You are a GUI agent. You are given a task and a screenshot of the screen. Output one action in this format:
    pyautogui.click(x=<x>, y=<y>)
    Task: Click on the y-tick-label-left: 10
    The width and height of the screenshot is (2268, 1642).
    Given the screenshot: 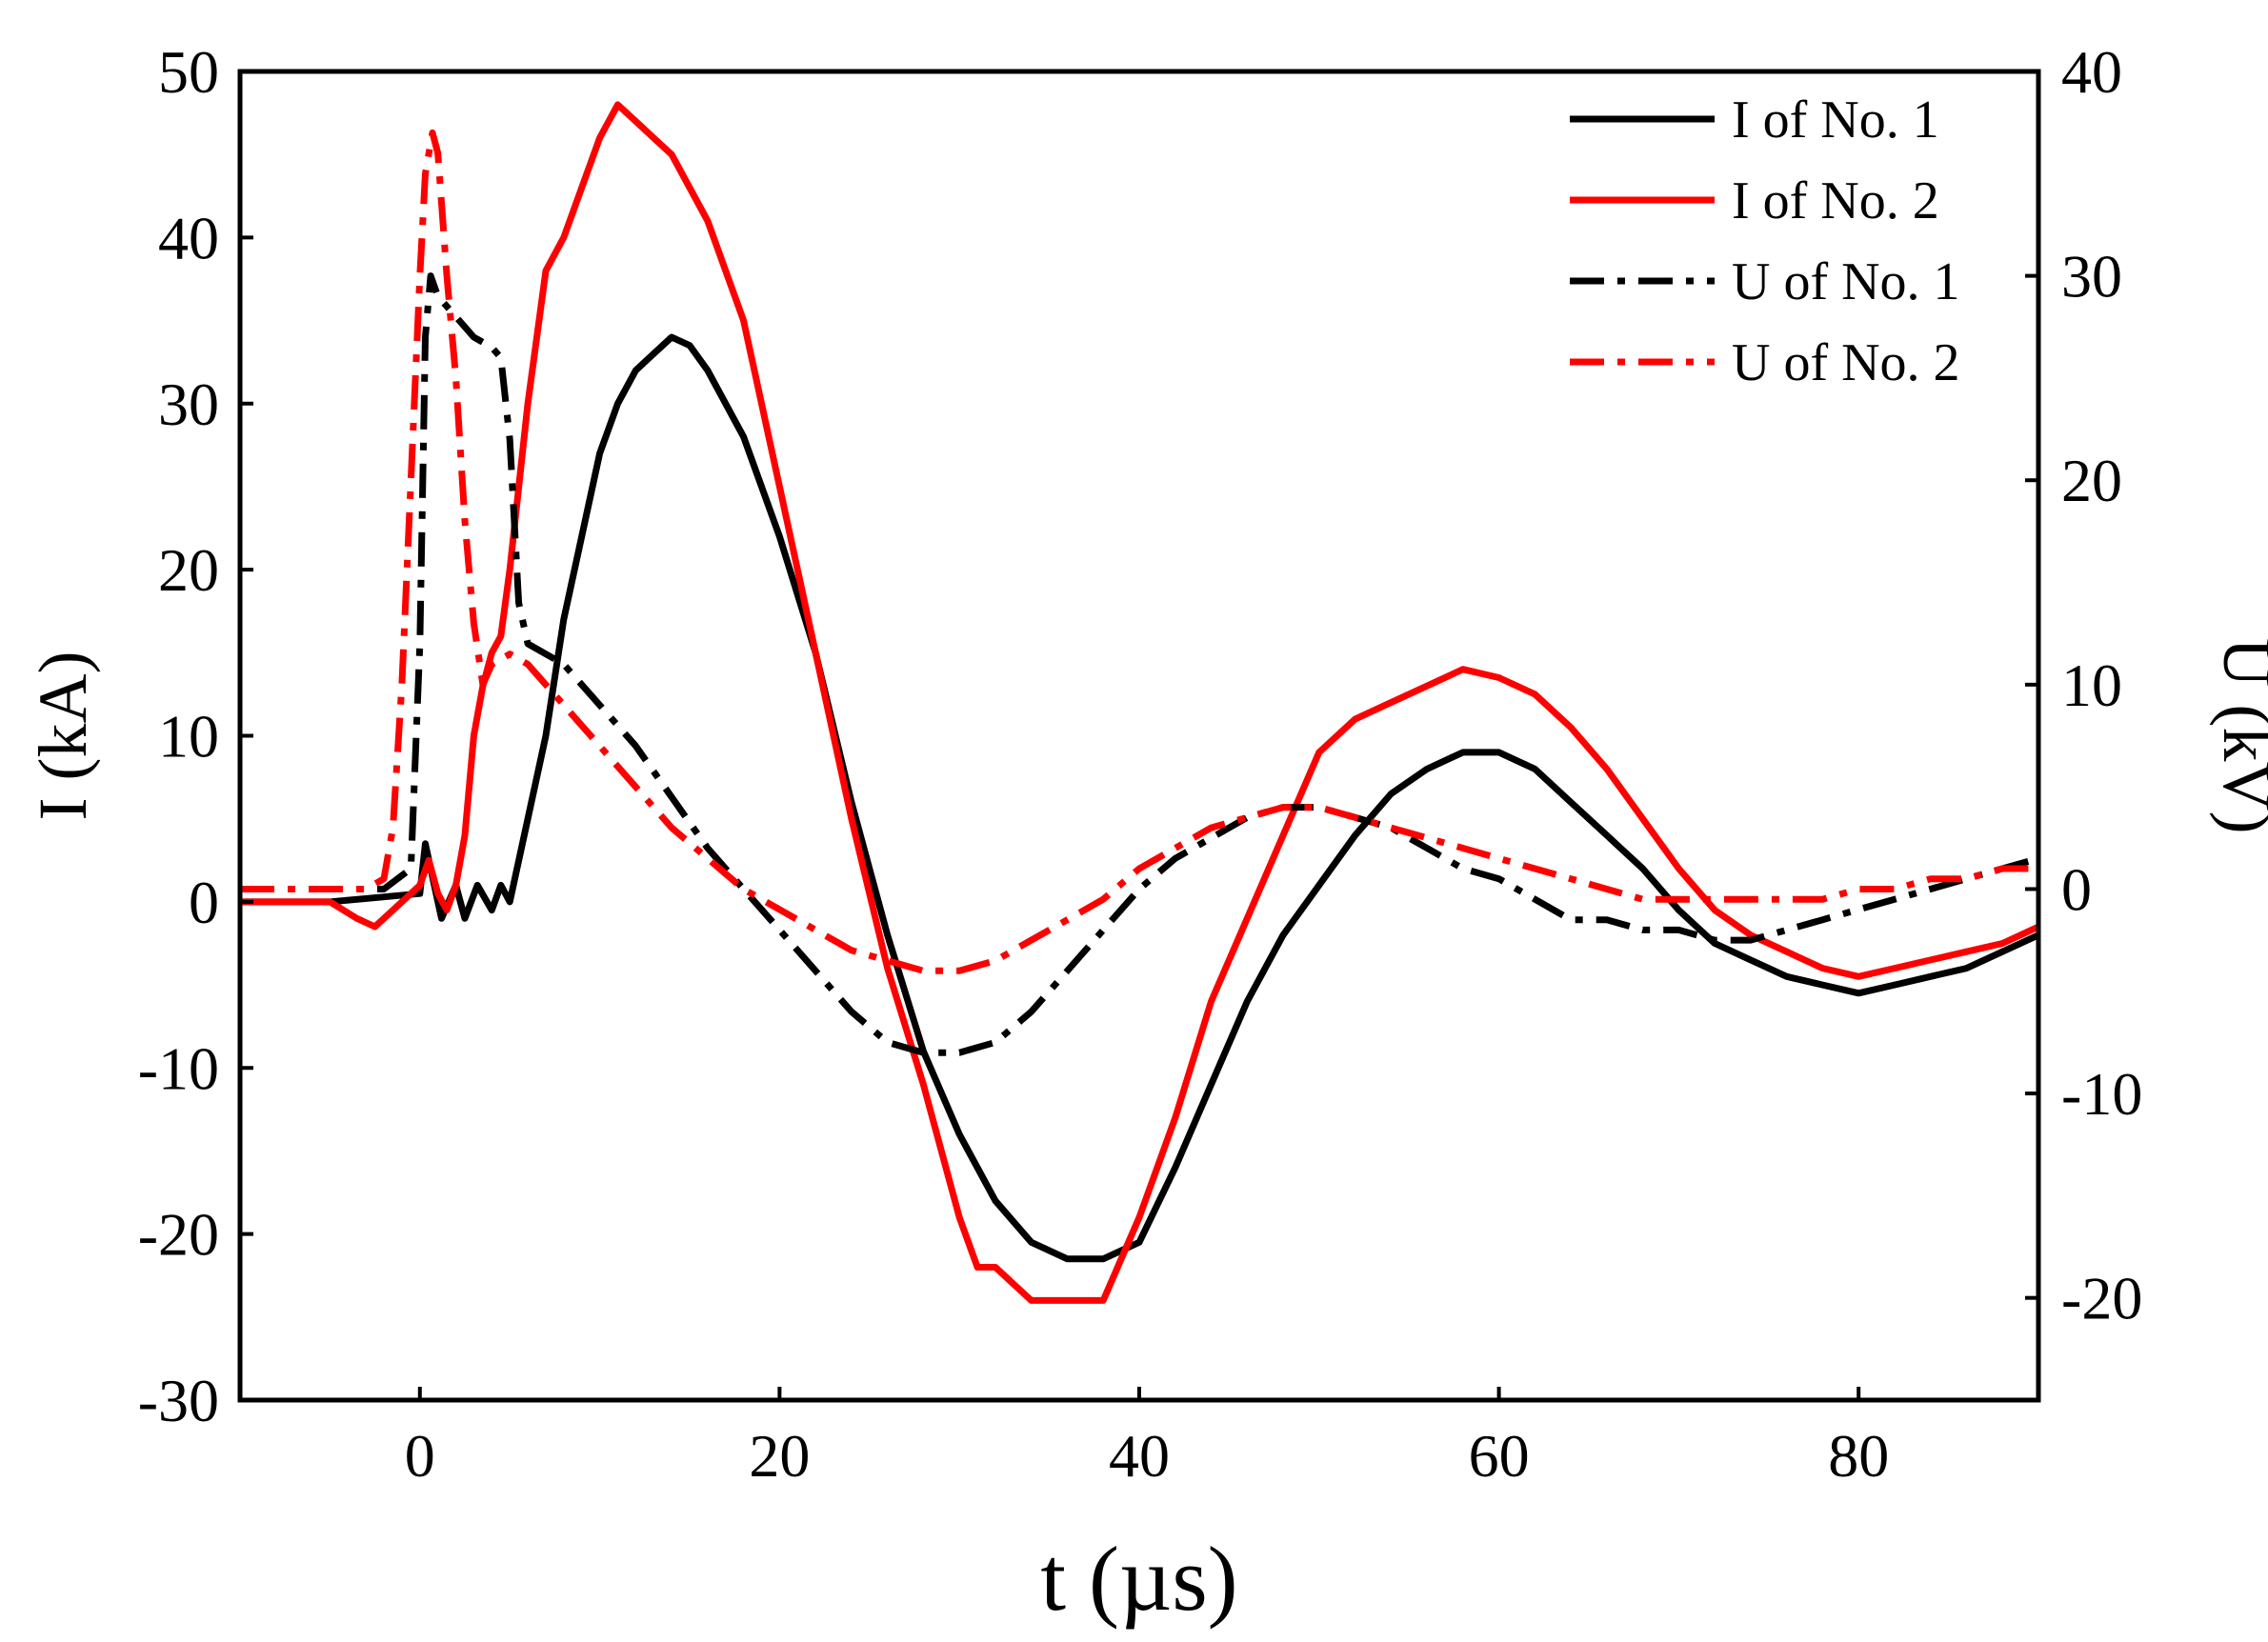 What is the action you would take?
    pyautogui.click(x=189, y=737)
    